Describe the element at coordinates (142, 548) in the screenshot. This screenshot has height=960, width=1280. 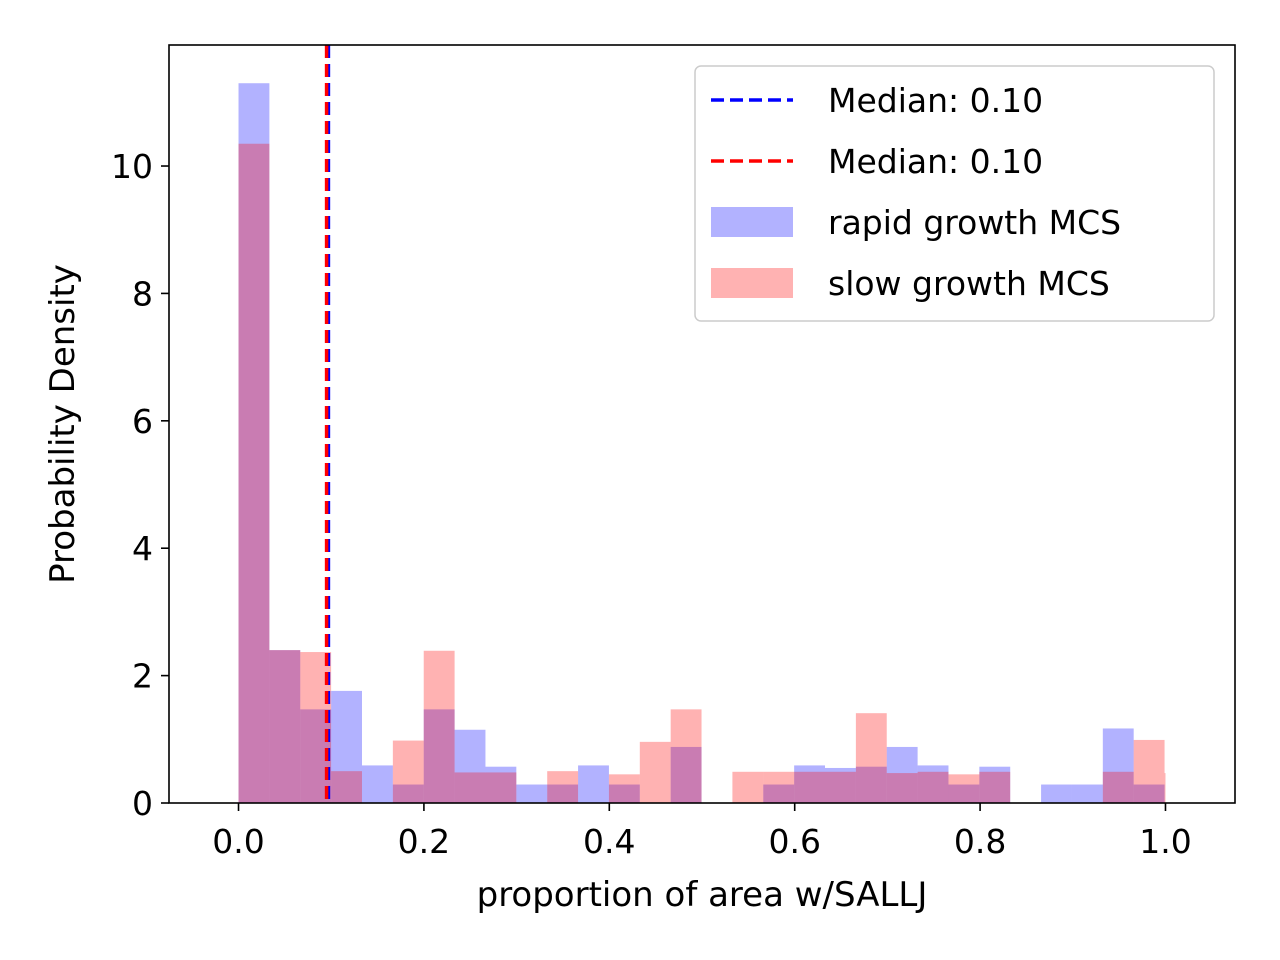
I see `y-tick-label: 4` at that location.